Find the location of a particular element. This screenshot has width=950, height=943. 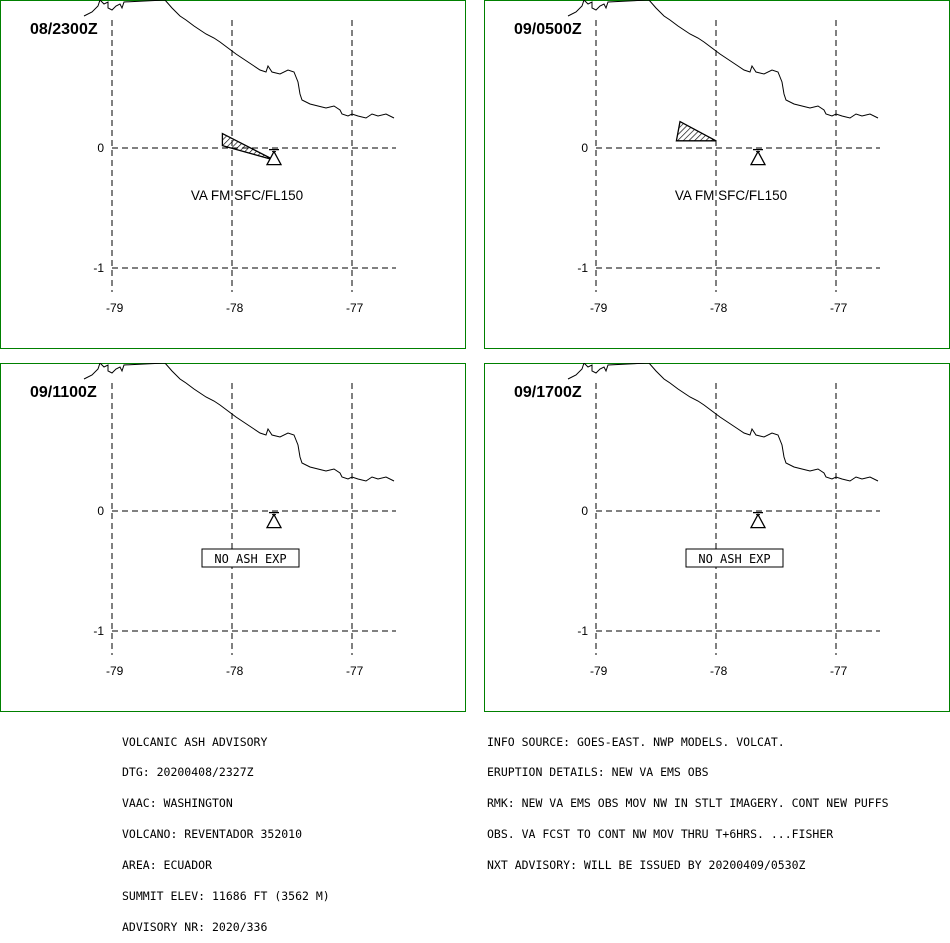

advisory-line: AREA: ECUADOR is located at coordinates (167, 865).